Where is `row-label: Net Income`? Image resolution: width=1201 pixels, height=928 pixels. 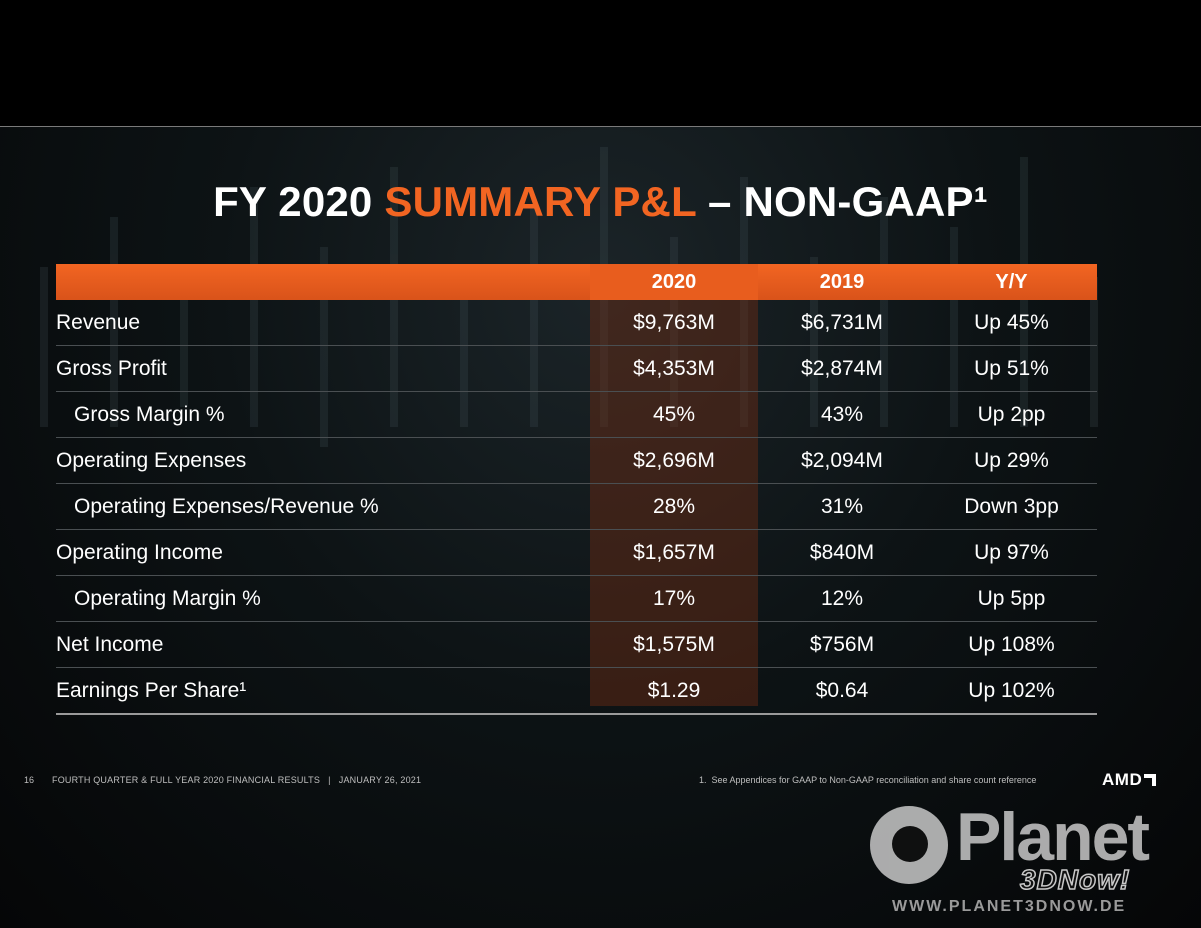
row-label: Net Income is located at coordinates (110, 644).